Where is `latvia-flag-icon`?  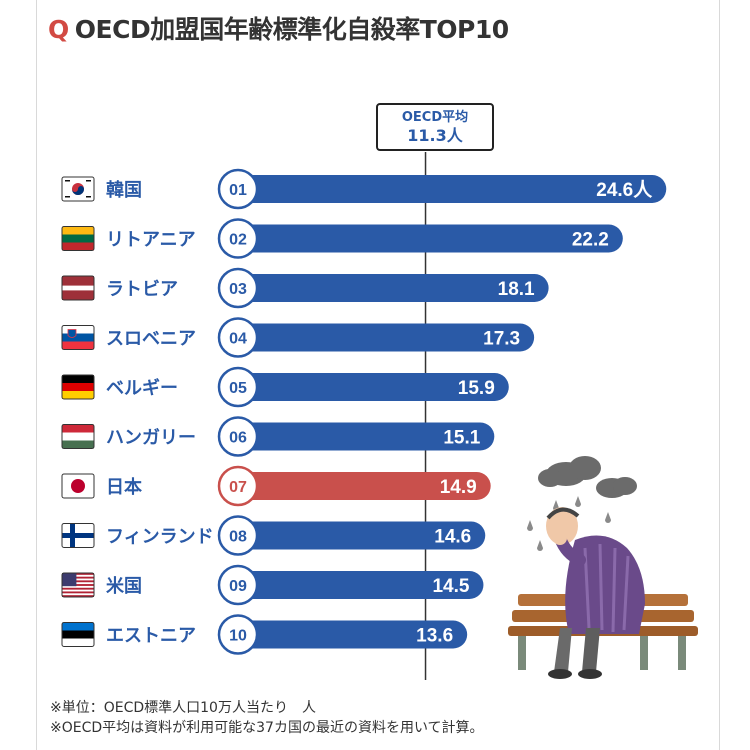
latvia-flag-icon is located at coordinates (78, 288).